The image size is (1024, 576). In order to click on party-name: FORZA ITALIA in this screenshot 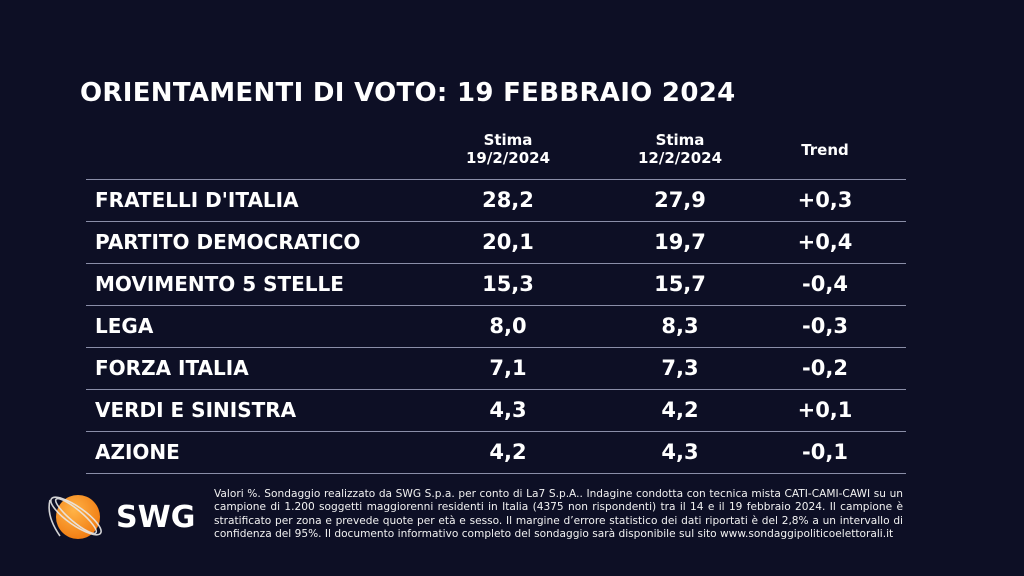, I will do `click(172, 368)`.